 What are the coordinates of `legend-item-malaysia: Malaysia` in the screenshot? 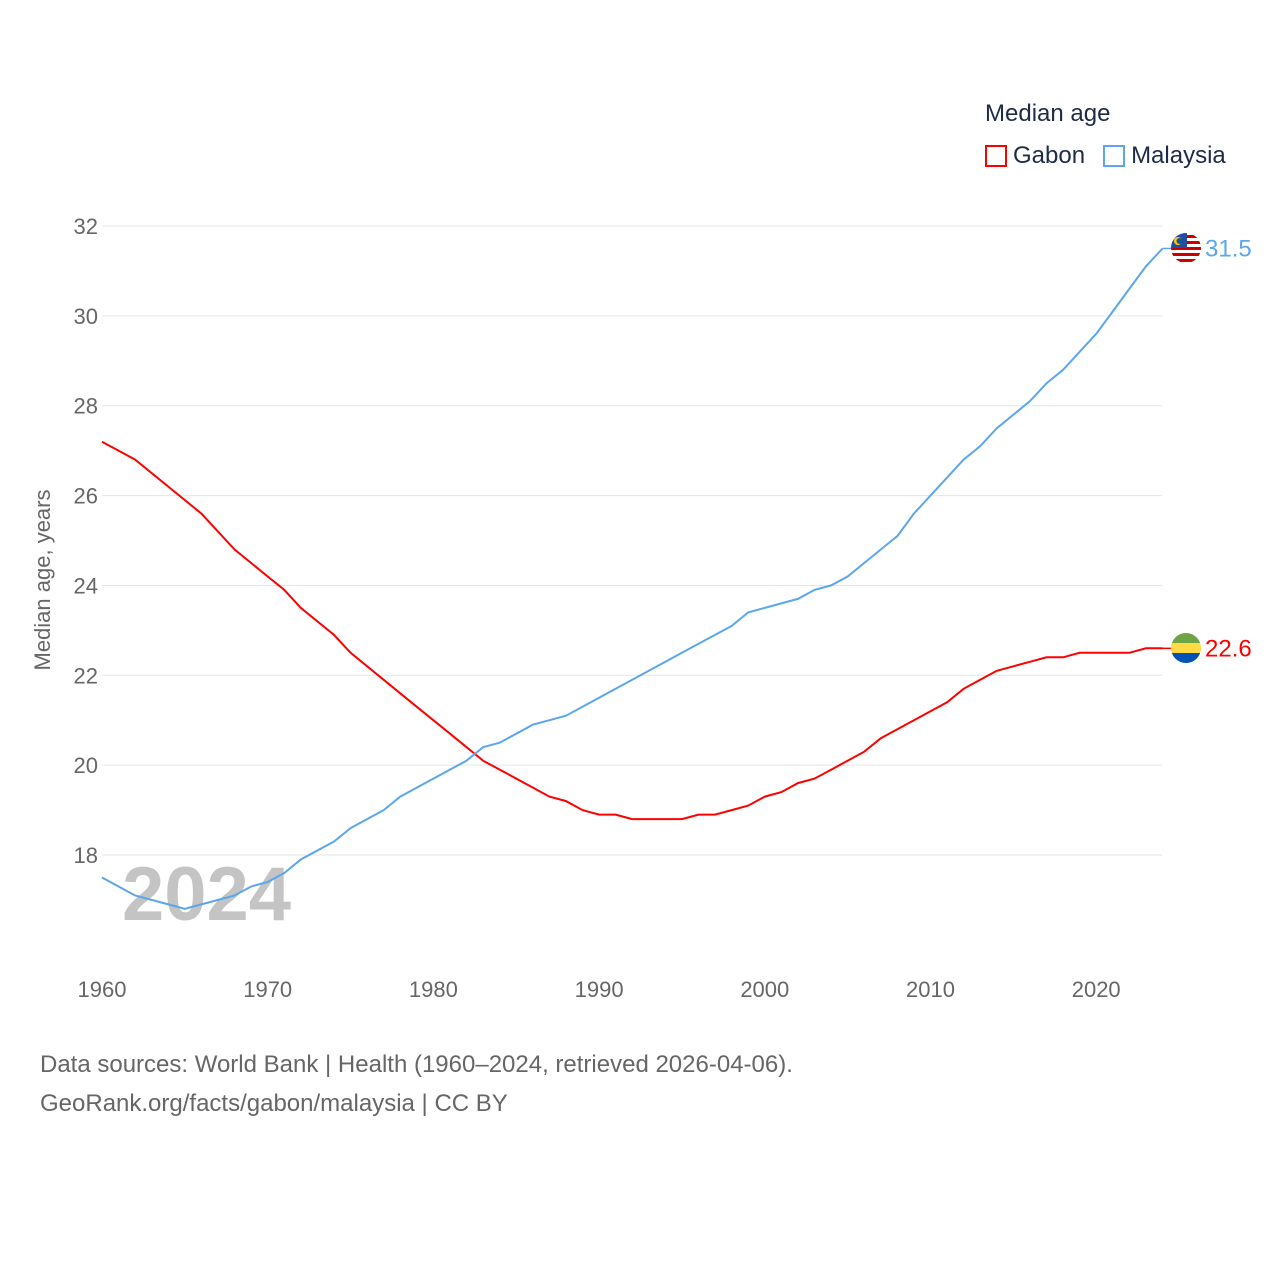 It's located at (1164, 156).